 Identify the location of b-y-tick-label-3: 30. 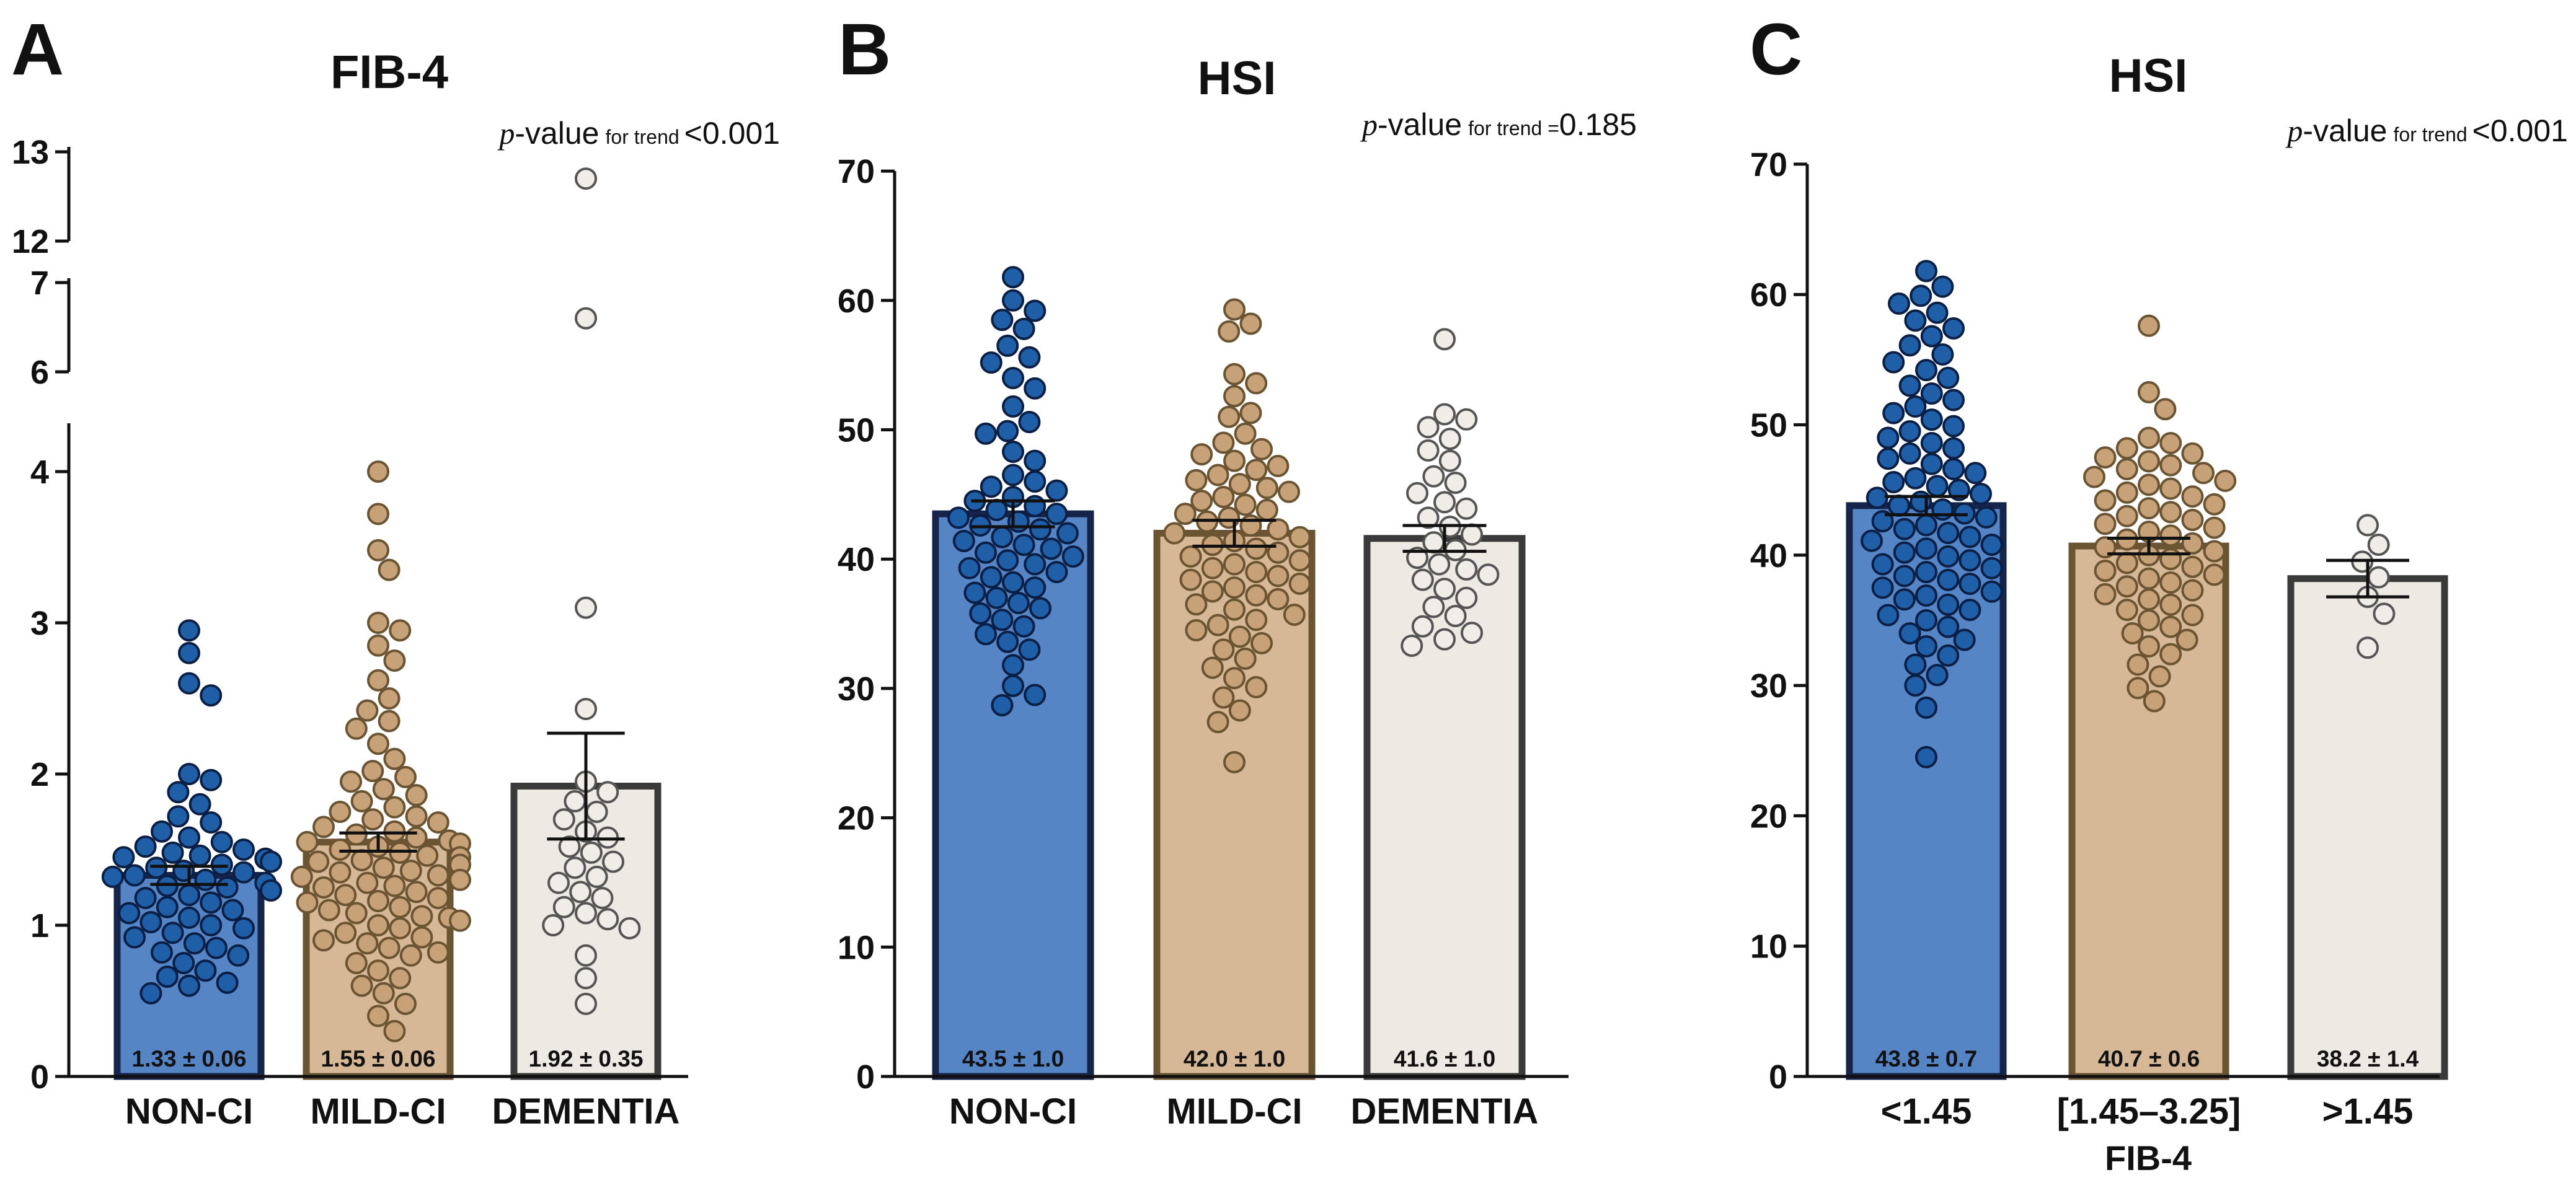
(856, 689).